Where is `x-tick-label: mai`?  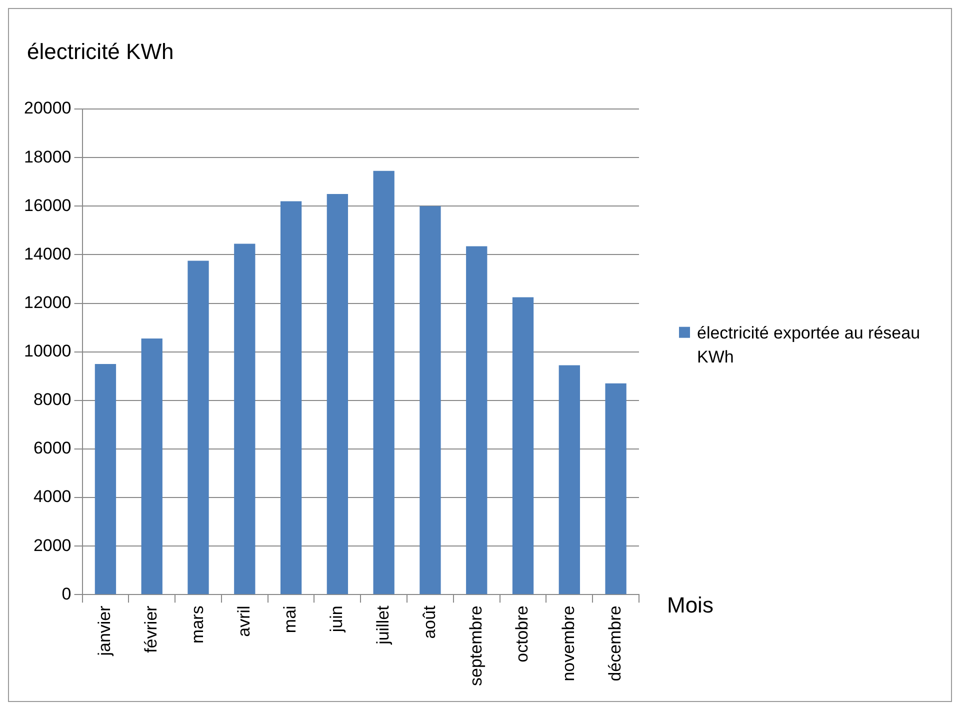 x-tick-label: mai is located at coordinates (290, 620).